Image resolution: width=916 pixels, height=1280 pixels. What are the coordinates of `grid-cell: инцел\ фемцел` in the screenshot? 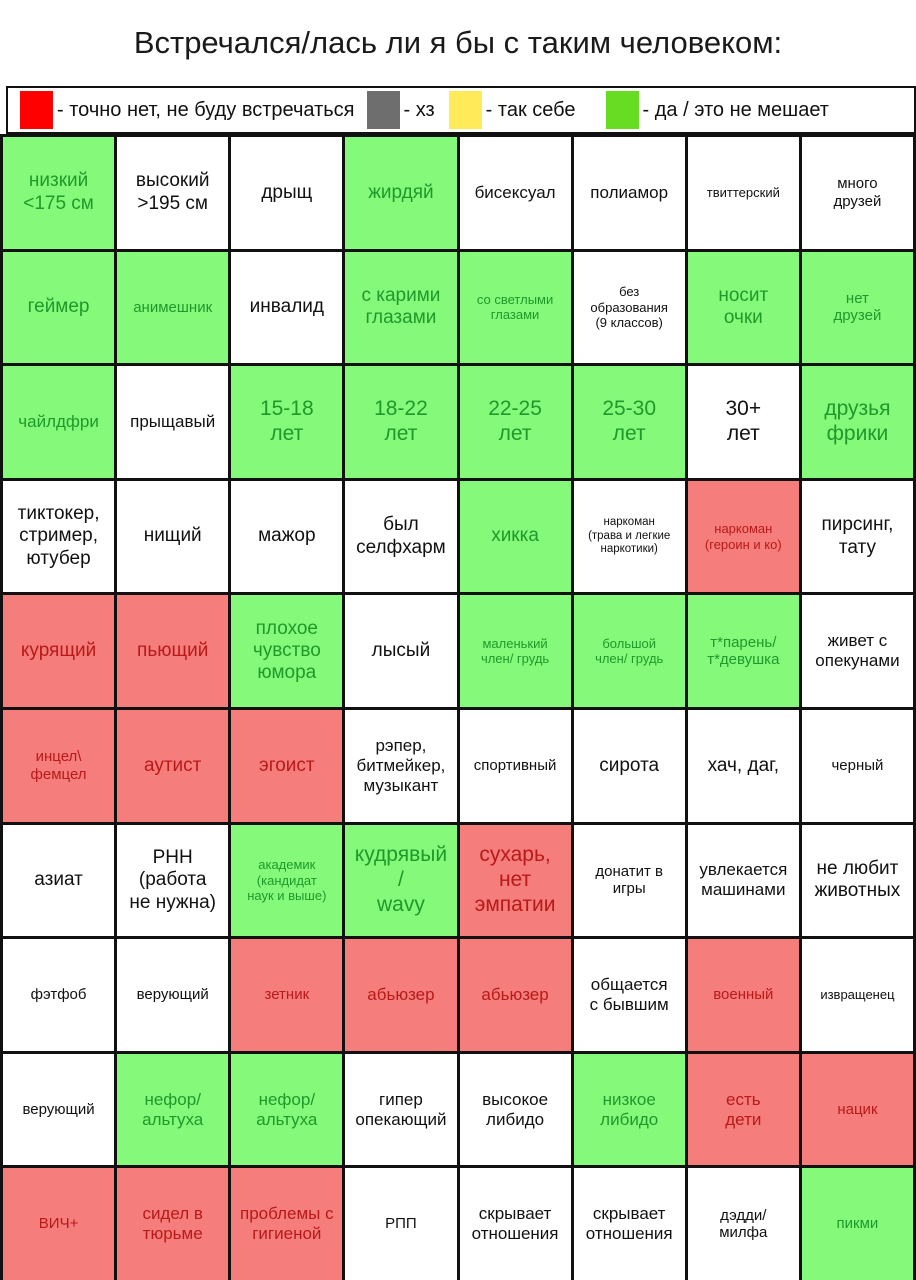 It's located at (59, 765).